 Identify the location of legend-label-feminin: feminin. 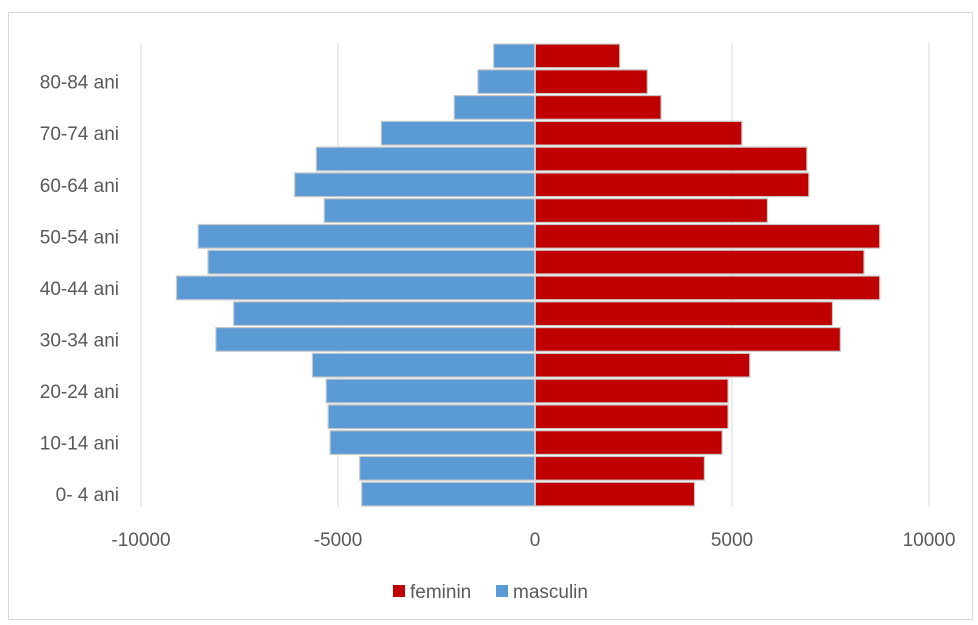
(440, 592).